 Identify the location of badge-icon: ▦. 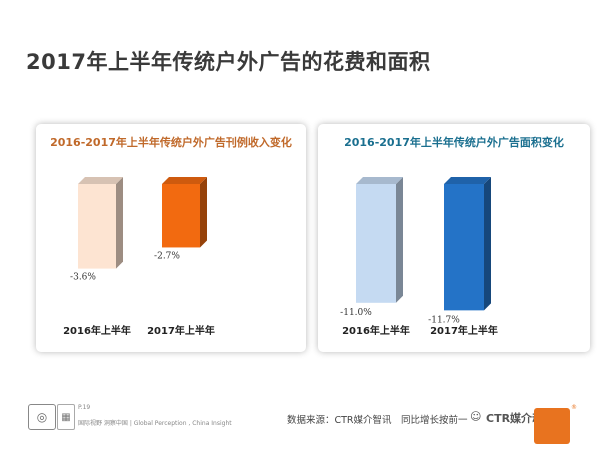
(66, 417).